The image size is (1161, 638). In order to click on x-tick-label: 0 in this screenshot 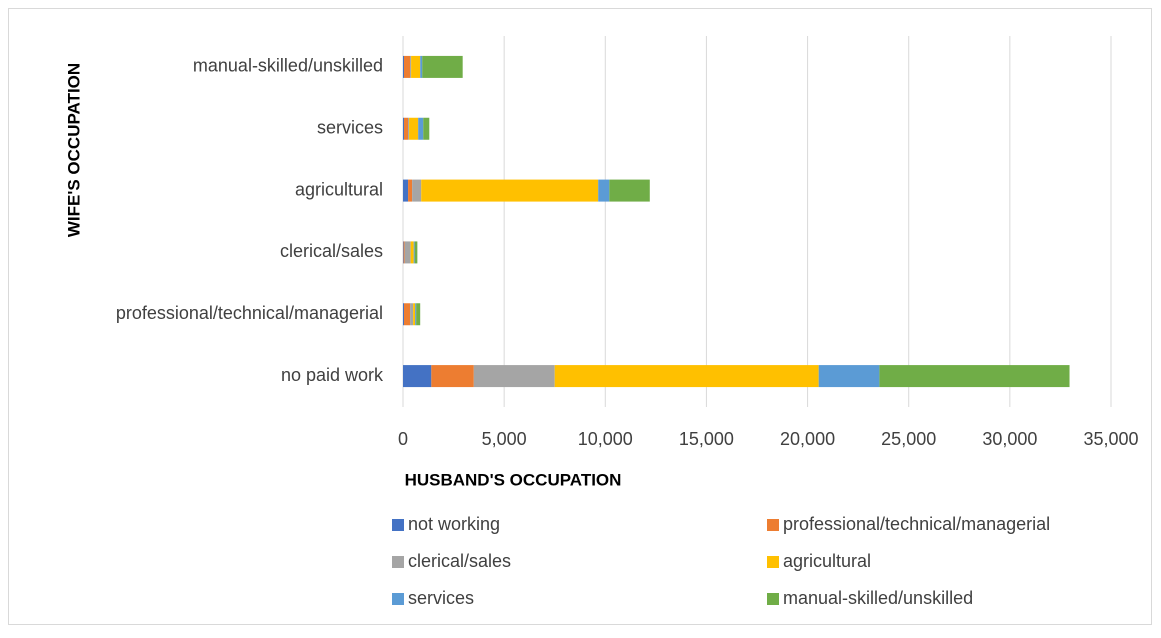, I will do `click(403, 439)`.